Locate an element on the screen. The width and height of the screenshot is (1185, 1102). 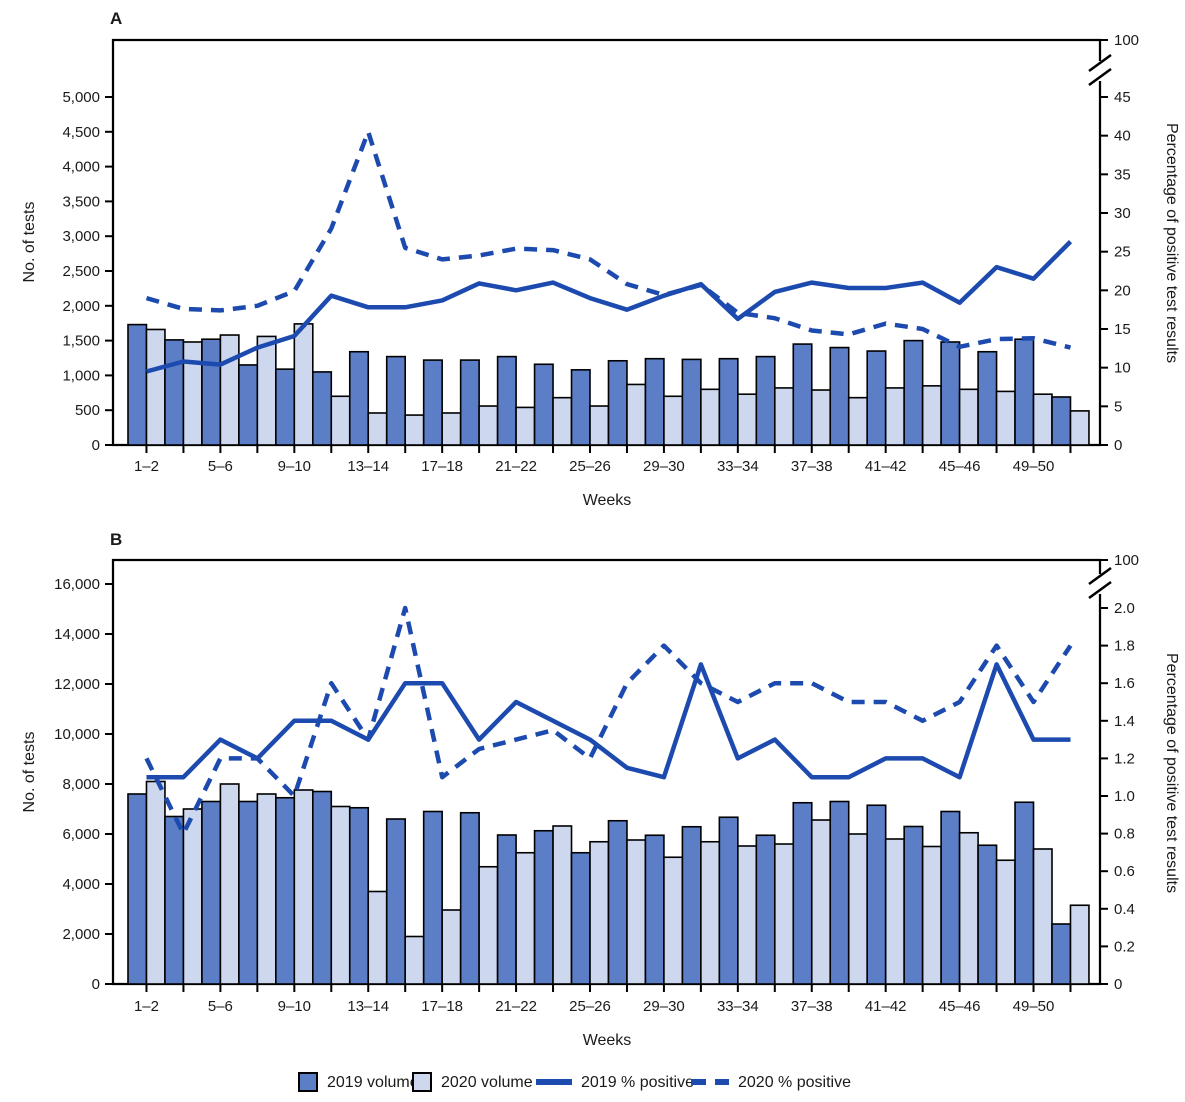
right-tick-label: 1.4 is located at coordinates (1124, 721).